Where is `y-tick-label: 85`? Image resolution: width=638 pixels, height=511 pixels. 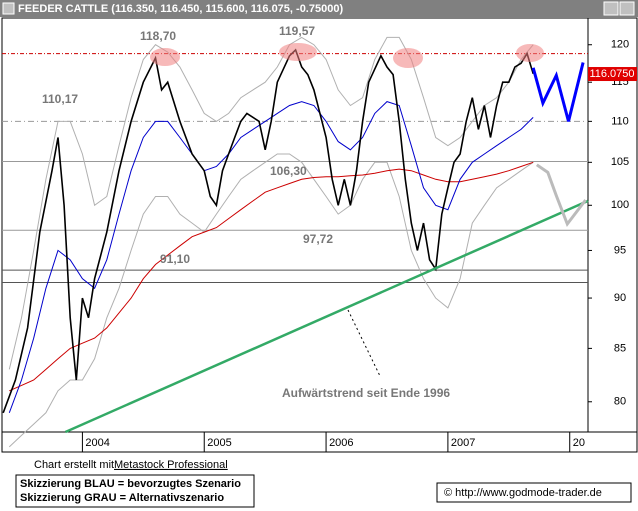
y-tick-label: 85 is located at coordinates (620, 348).